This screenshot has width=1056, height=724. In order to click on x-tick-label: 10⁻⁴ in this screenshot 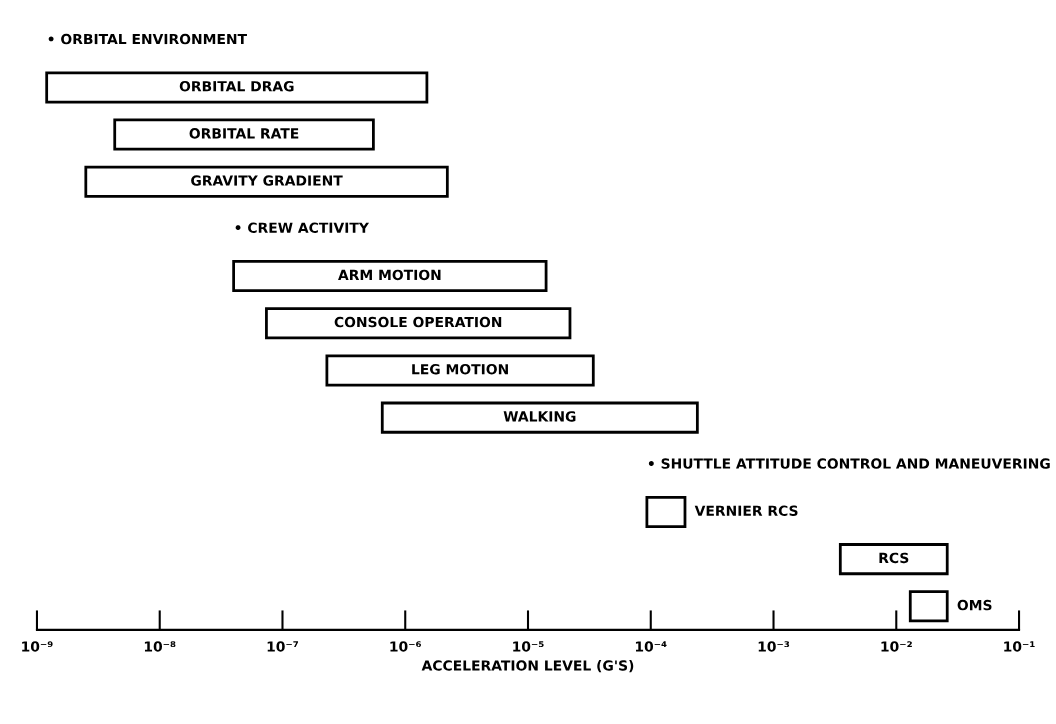, I will do `click(651, 646)`.